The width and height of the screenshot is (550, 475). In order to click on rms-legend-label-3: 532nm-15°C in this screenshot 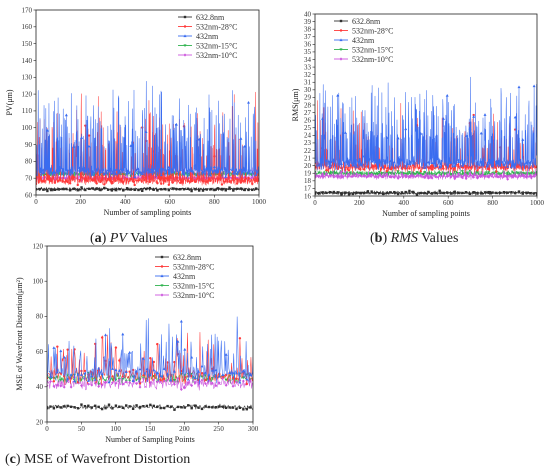, I will do `click(372, 49)`.